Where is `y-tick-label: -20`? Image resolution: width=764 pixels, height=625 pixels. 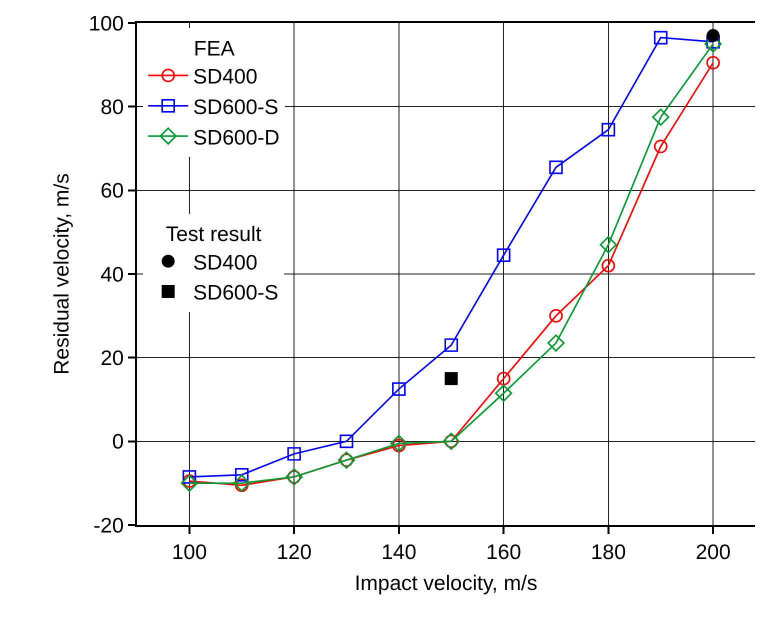 y-tick-label: -20 is located at coordinates (108, 526).